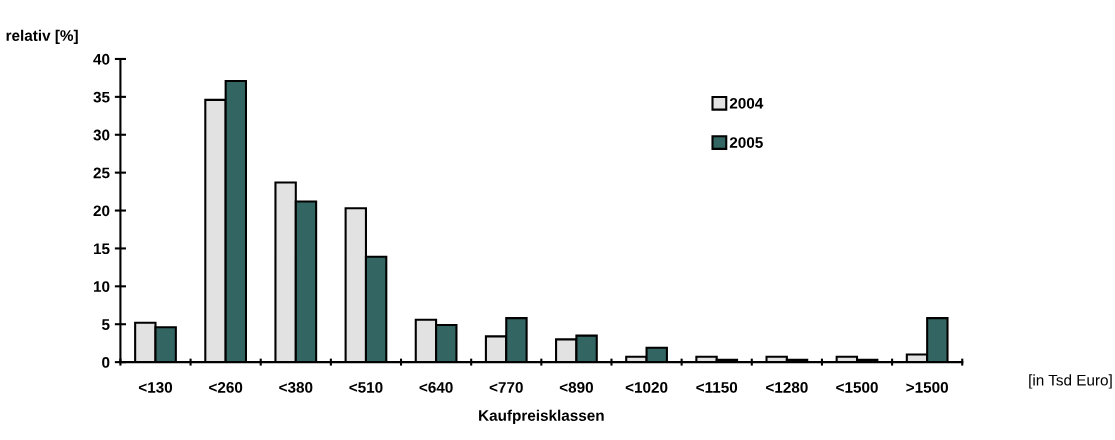 This screenshot has height=440, width=1115. What do you see at coordinates (101, 97) in the screenshot?
I see `y-tick-label: 35` at bounding box center [101, 97].